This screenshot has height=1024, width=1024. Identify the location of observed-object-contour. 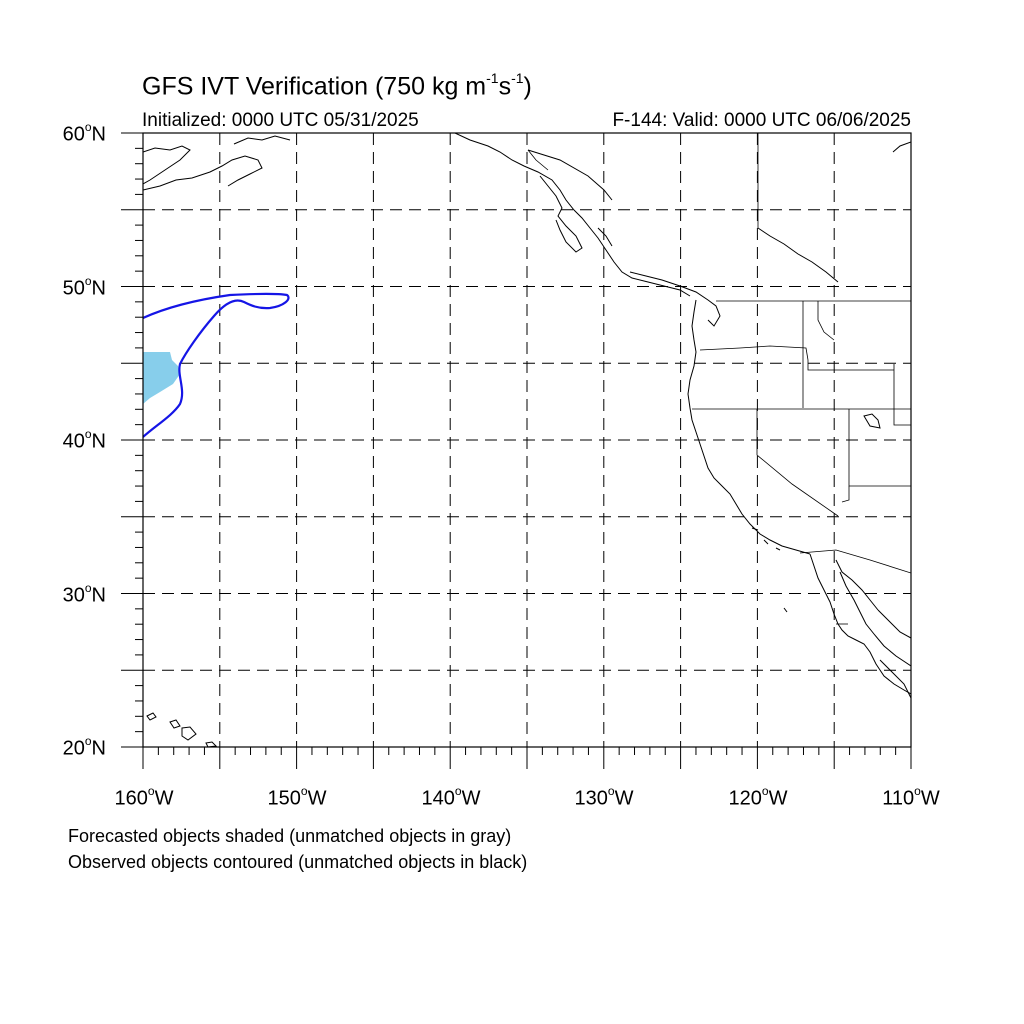
(216, 365).